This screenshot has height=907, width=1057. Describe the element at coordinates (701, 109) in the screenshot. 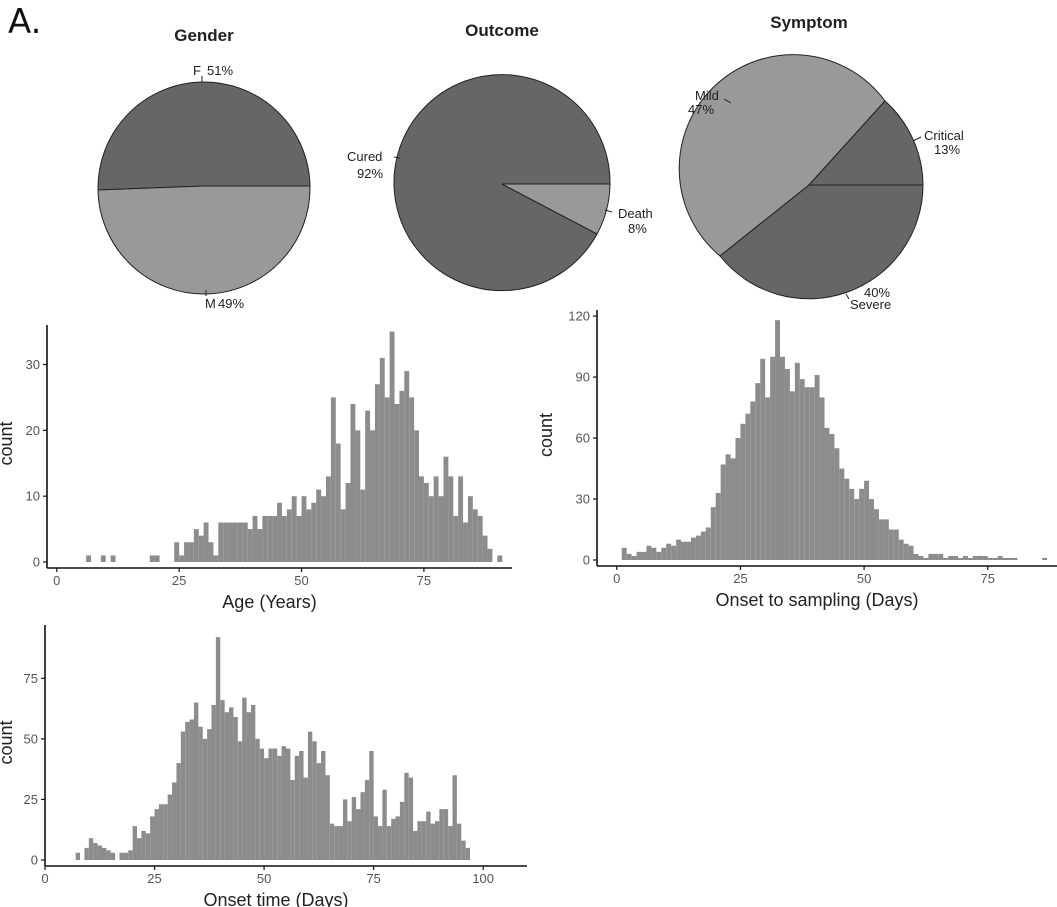

I see `pie-symptom-pct-mild: 47%` at that location.